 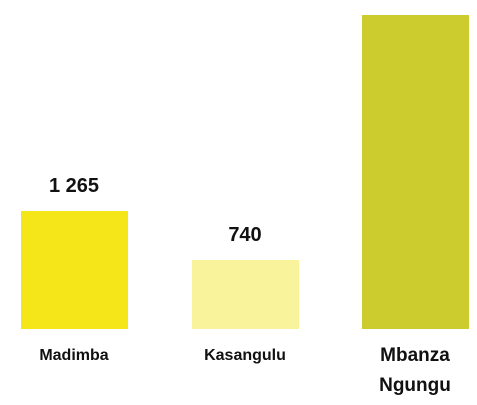 What do you see at coordinates (74, 185) in the screenshot?
I see `value-label: 1 265` at bounding box center [74, 185].